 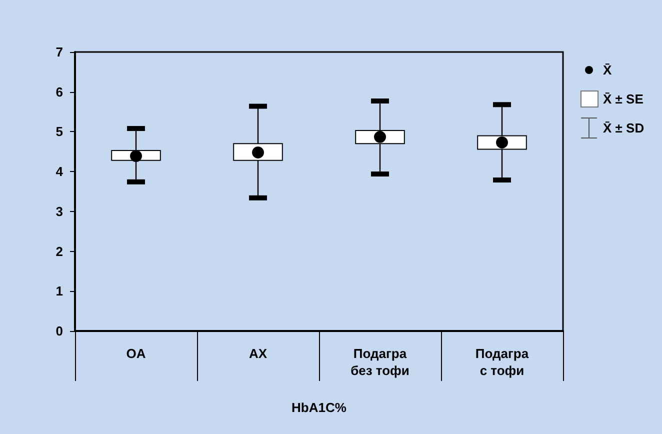 I want to click on y-tick-label: 5, so click(x=59, y=132).